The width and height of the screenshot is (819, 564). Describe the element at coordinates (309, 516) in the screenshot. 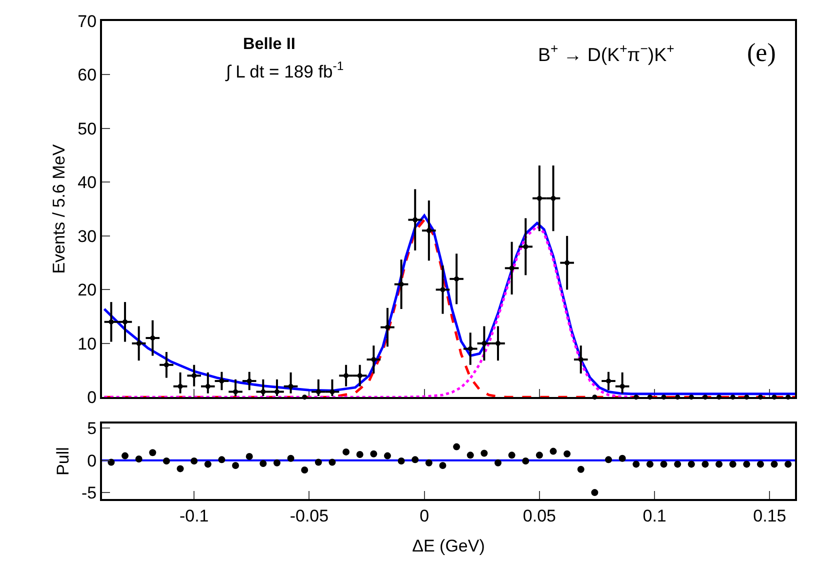

I see `x-tick-label: -0.05` at that location.